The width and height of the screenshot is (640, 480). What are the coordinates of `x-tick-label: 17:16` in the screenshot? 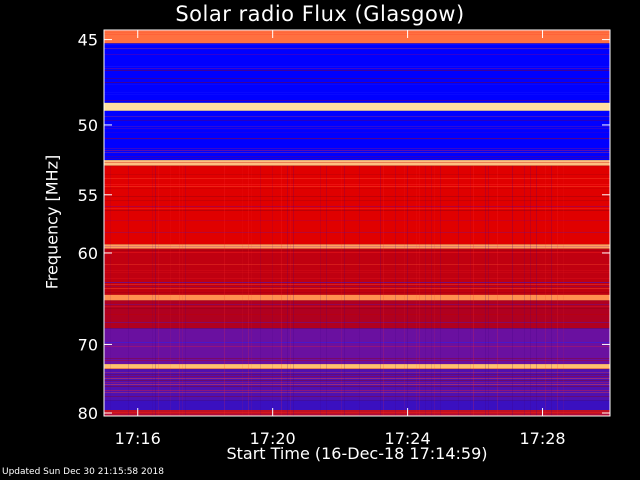 It's located at (138, 438).